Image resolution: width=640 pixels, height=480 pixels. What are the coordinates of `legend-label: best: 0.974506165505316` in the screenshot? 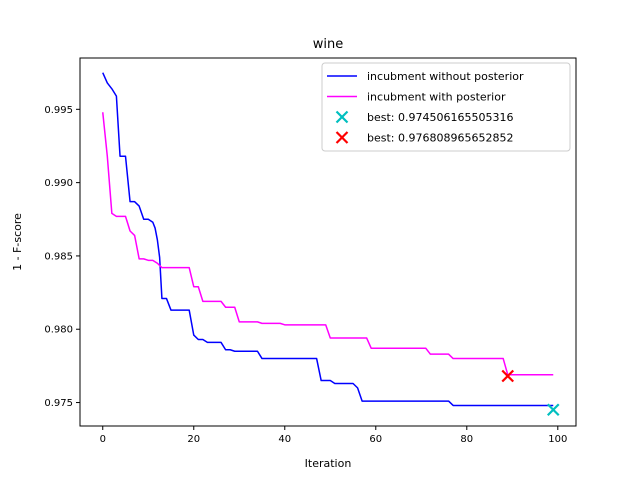 It's located at (440, 117).